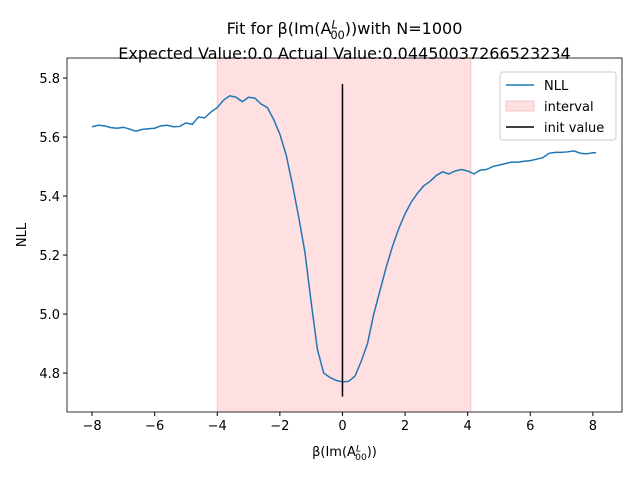 This screenshot has width=640, height=480. Describe the element at coordinates (49, 374) in the screenshot. I see `y-tick-label: 4.8` at that location.